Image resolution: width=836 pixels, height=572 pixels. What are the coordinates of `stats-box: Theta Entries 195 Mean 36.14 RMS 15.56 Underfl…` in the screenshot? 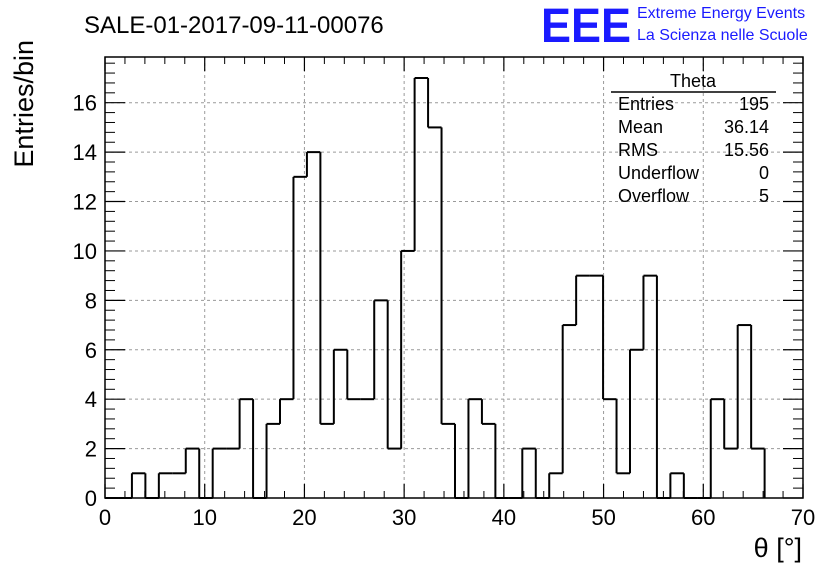 It's located at (693, 138).